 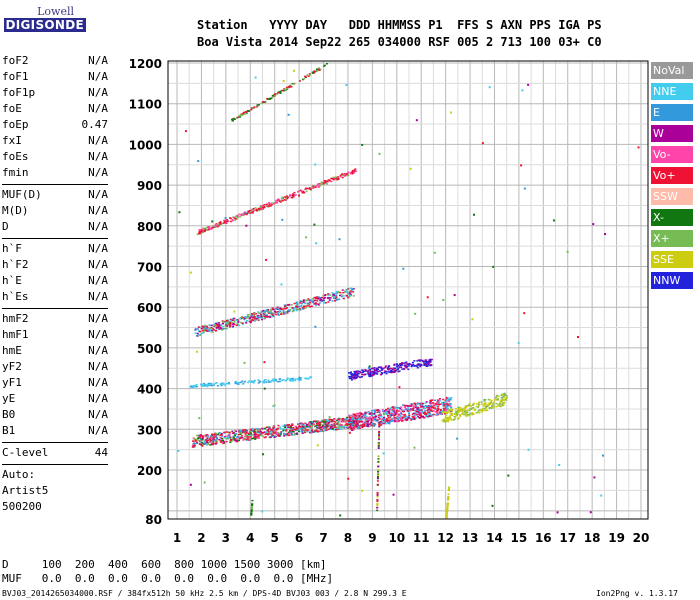 What do you see at coordinates (519, 538) in the screenshot?
I see `x-tick-label: 15` at bounding box center [519, 538].